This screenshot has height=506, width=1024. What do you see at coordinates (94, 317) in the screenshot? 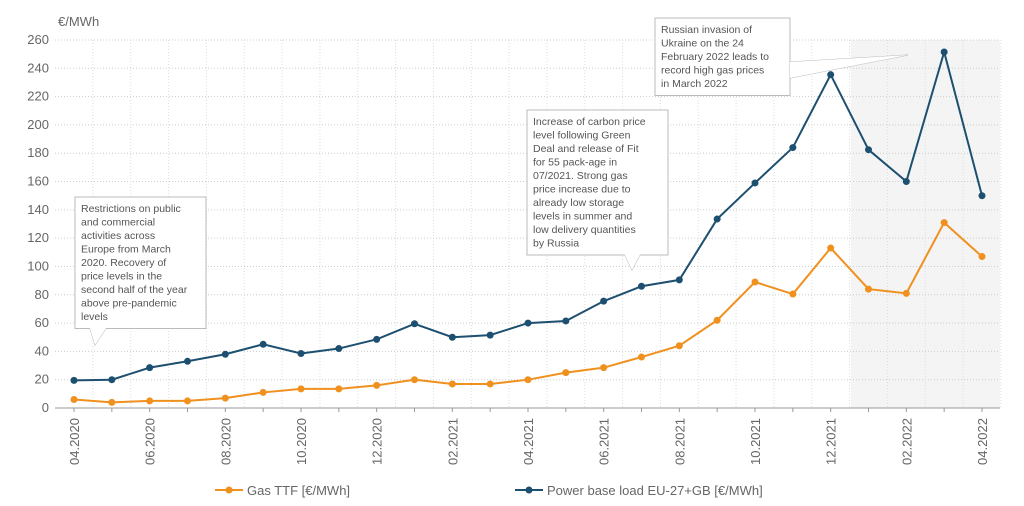
I see `annotation-text: levels` at bounding box center [94, 317].